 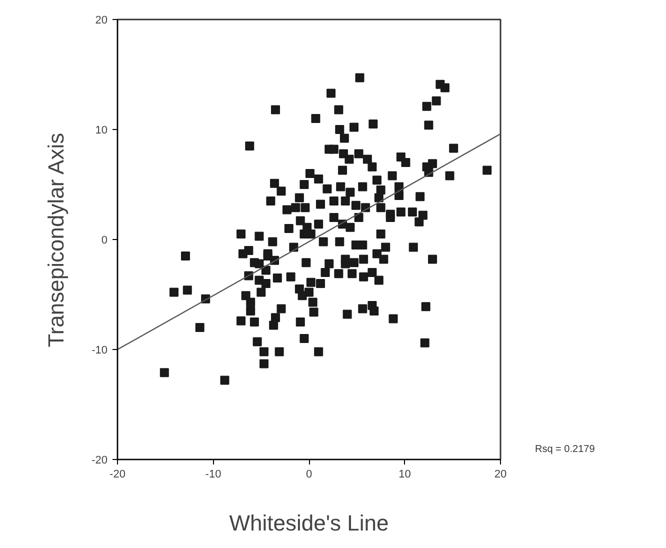 What do you see at coordinates (100, 350) in the screenshot?
I see `y-tick-label: -10` at bounding box center [100, 350].